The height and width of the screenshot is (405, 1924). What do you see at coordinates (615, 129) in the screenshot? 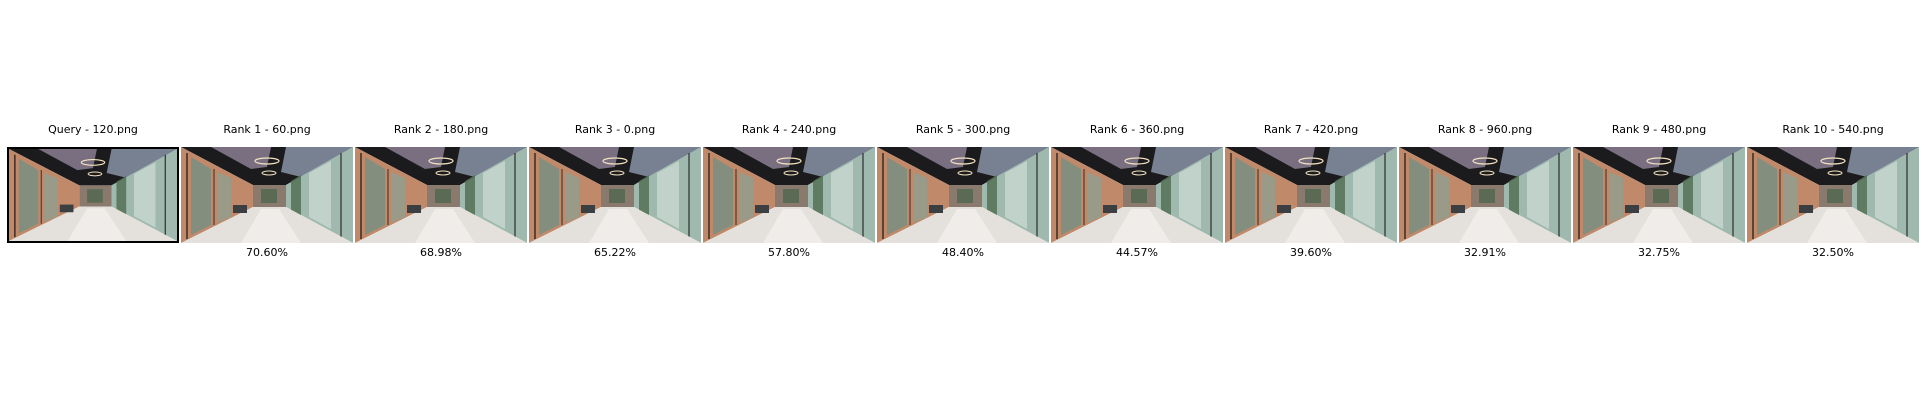
I see `result-title: Rank 3 - 0.png` at bounding box center [615, 129].